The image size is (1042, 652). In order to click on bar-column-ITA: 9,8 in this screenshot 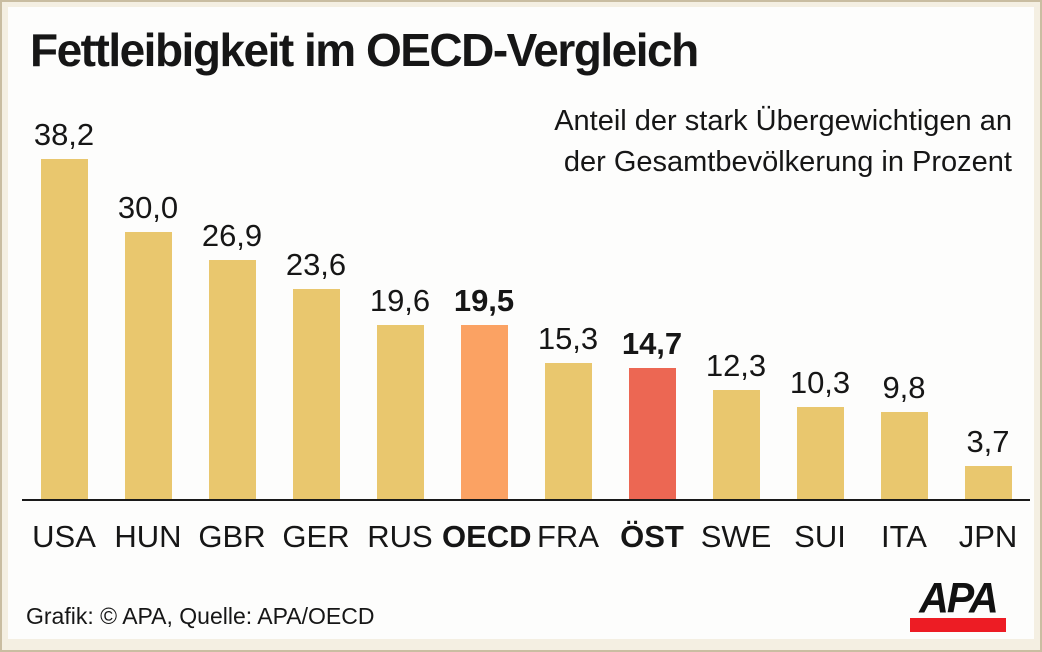, I will do `click(904, 435)`.